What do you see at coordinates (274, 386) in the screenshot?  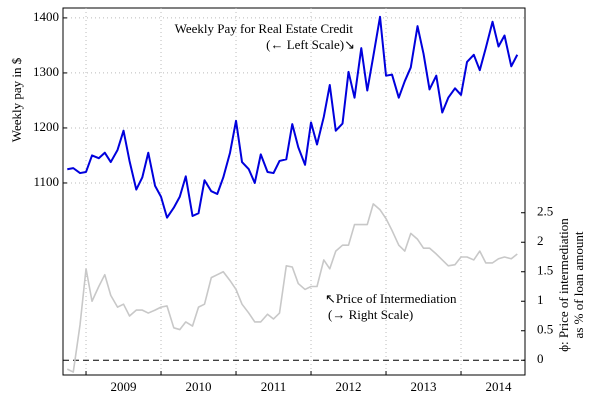 I see `x-tick-label: 2011` at bounding box center [274, 386].